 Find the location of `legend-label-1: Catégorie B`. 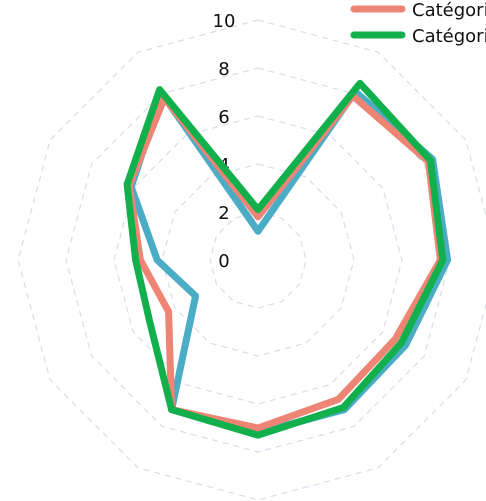

legend-label-1: Catégorie B is located at coordinates (449, 10).